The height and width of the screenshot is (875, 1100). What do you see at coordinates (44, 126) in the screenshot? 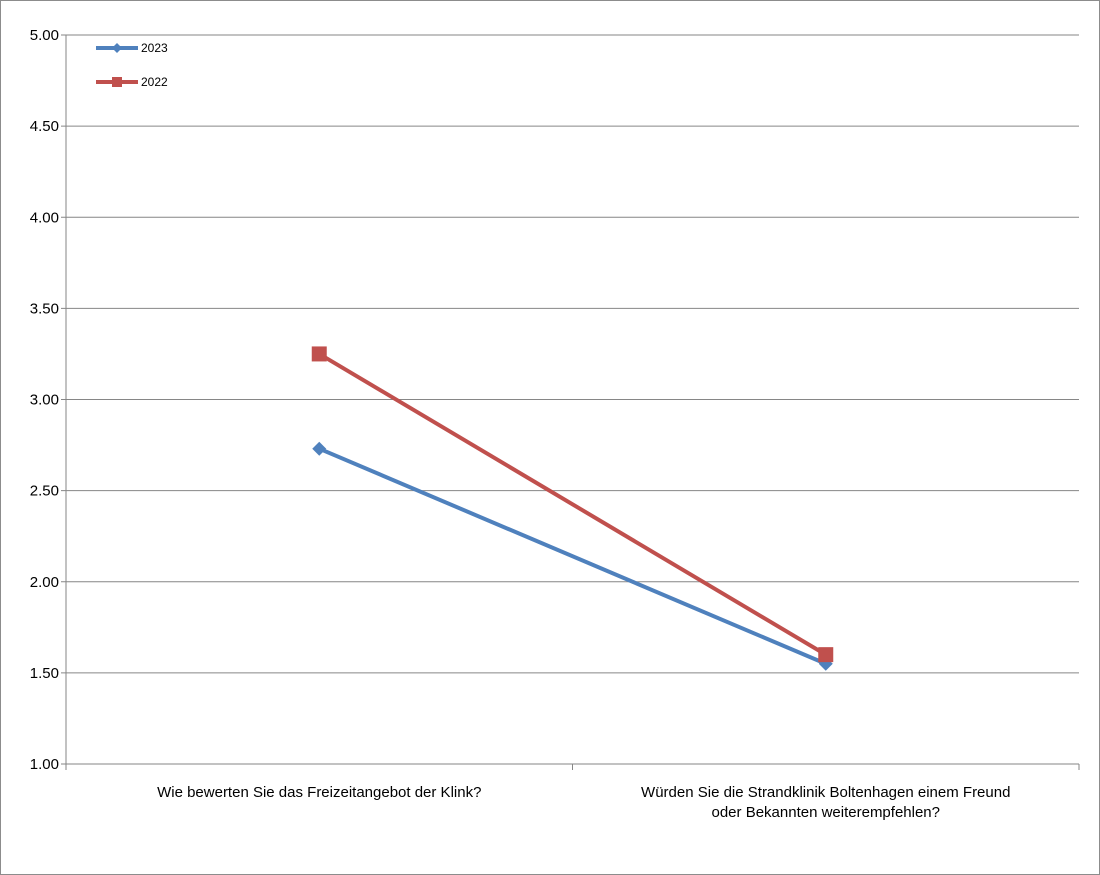
I see `y-tick-label: 4.50` at bounding box center [44, 126].